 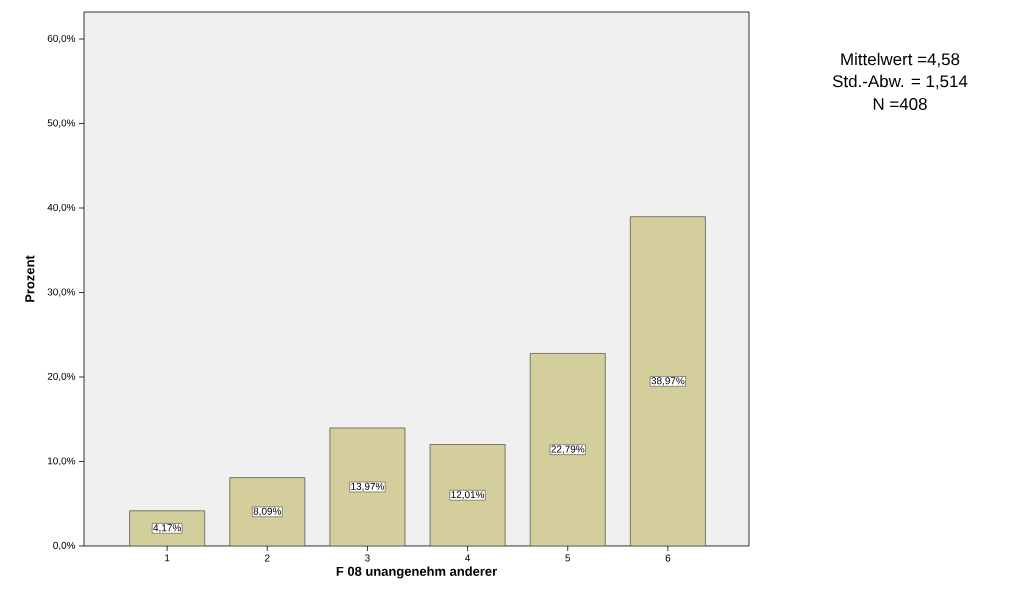 I want to click on data-label: 22,79%, so click(x=568, y=449).